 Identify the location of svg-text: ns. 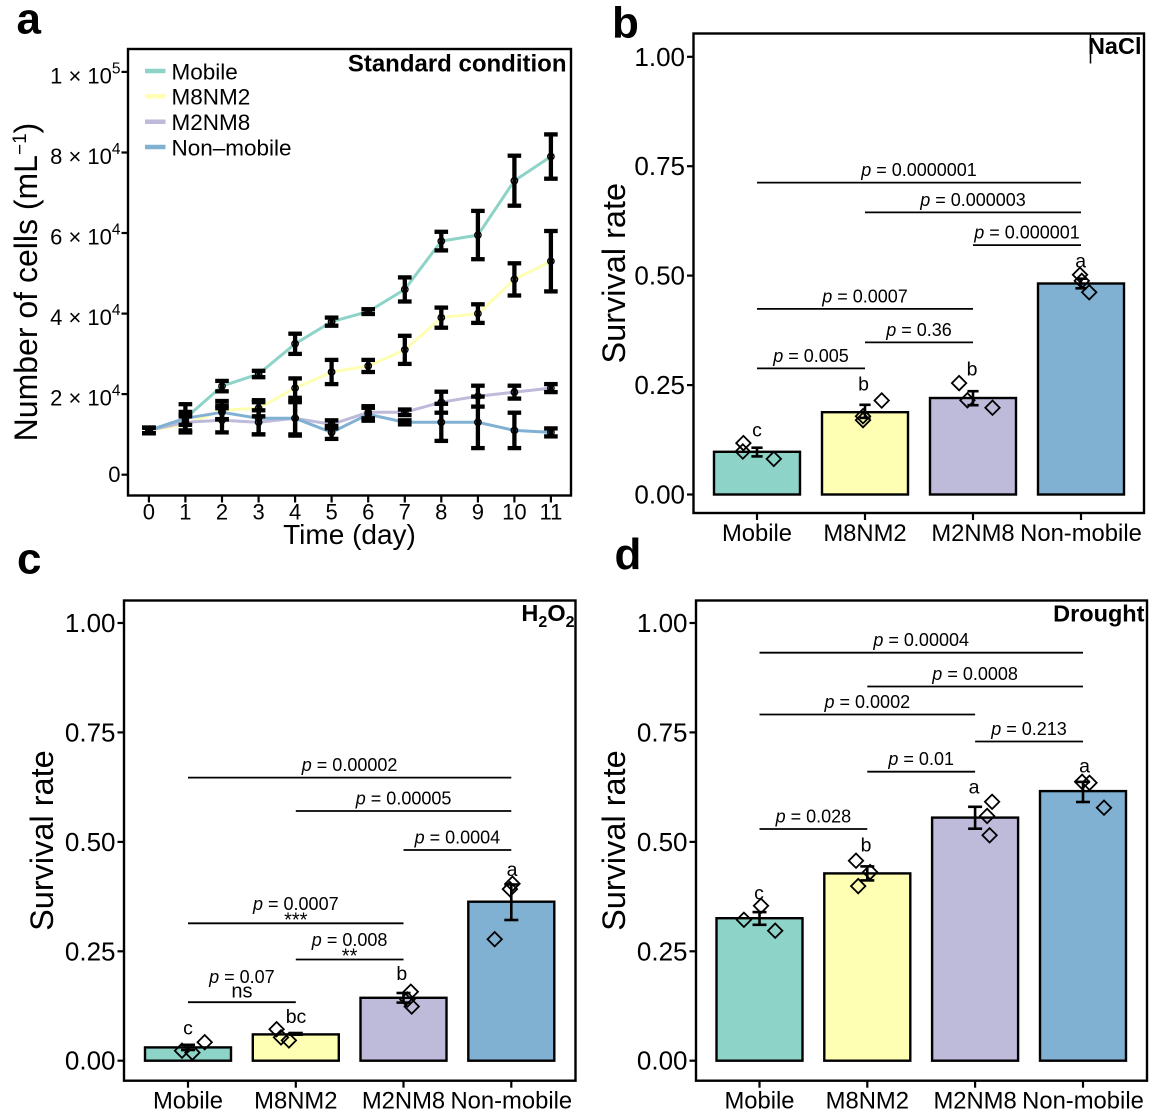
(241, 992).